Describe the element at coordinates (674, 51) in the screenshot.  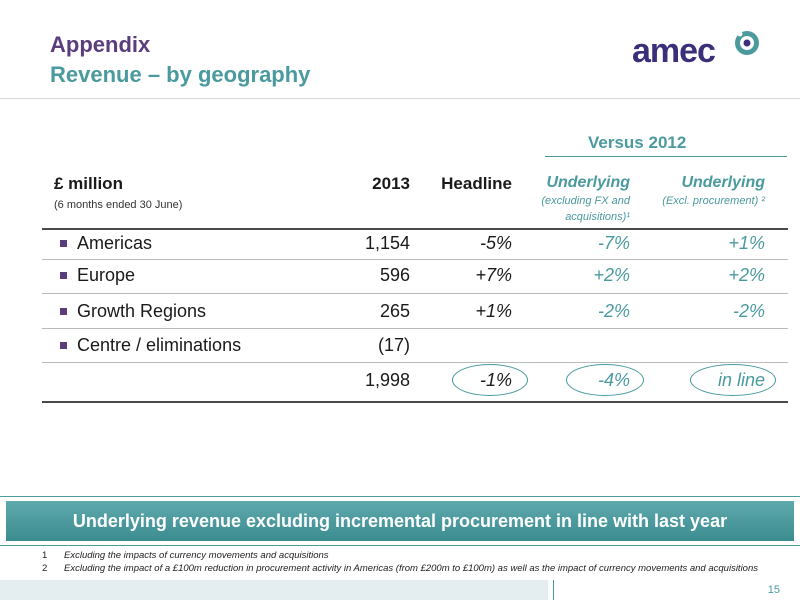
I see `logo-text: amec` at that location.